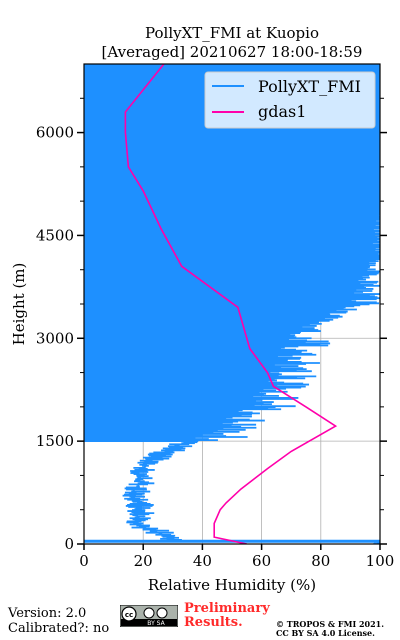  What do you see at coordinates (59, 628) in the screenshot?
I see `calibrated-text: Calibrated?: no` at bounding box center [59, 628].